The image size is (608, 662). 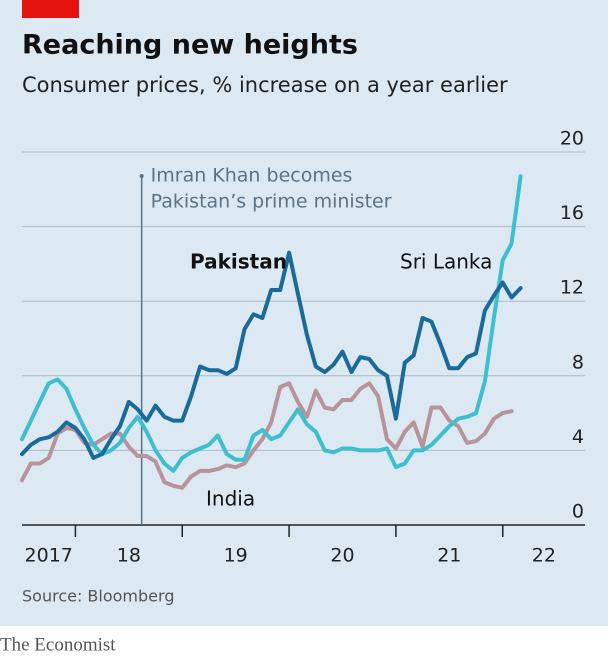 I want to click on series-label: Pakistan, so click(x=238, y=262).